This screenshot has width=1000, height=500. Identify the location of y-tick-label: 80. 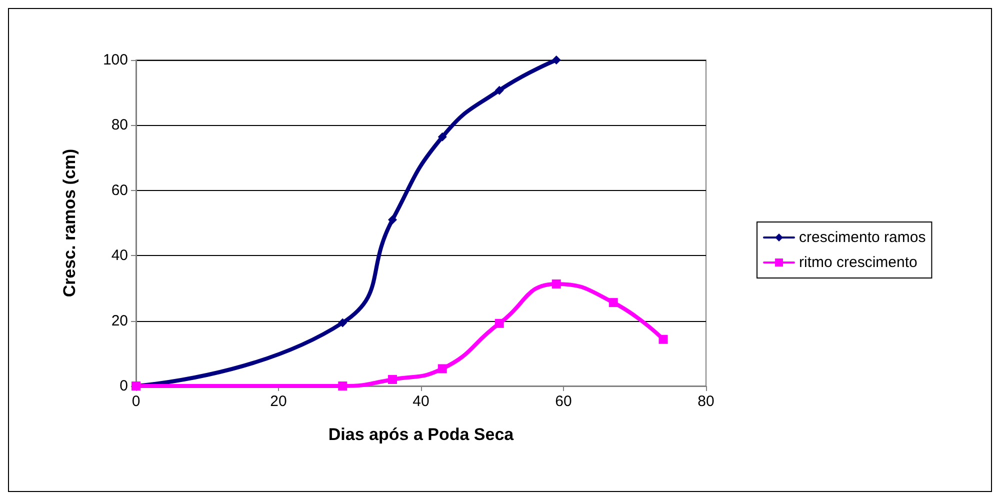
(119, 125).